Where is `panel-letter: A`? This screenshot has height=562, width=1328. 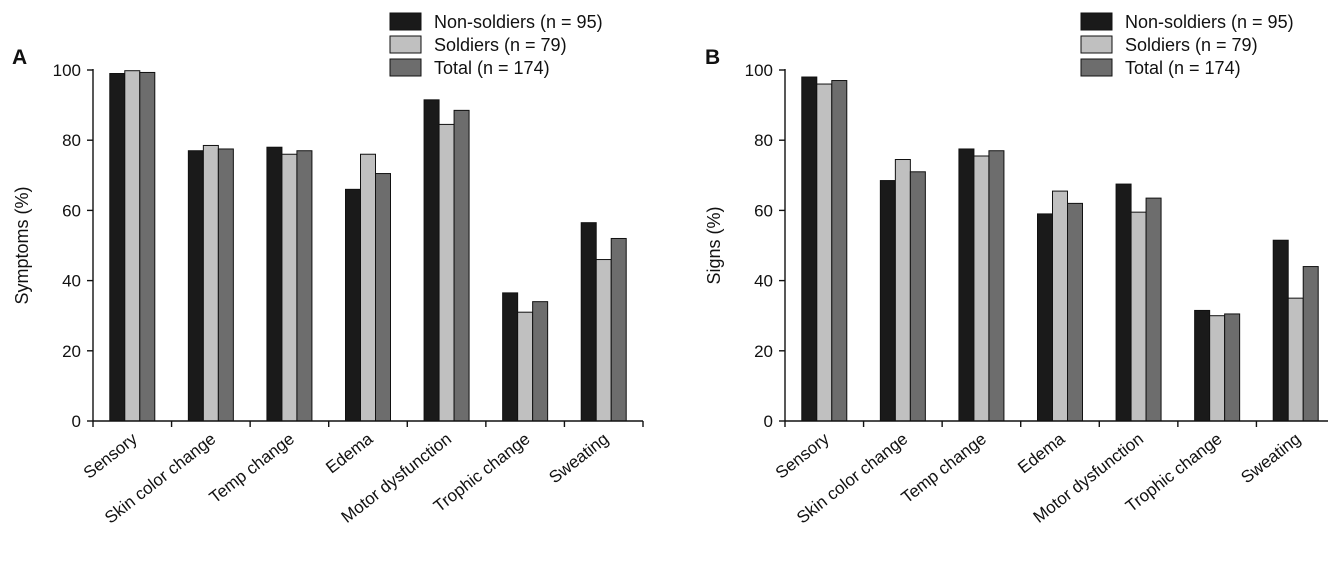
panel-letter: A is located at coordinates (19, 57).